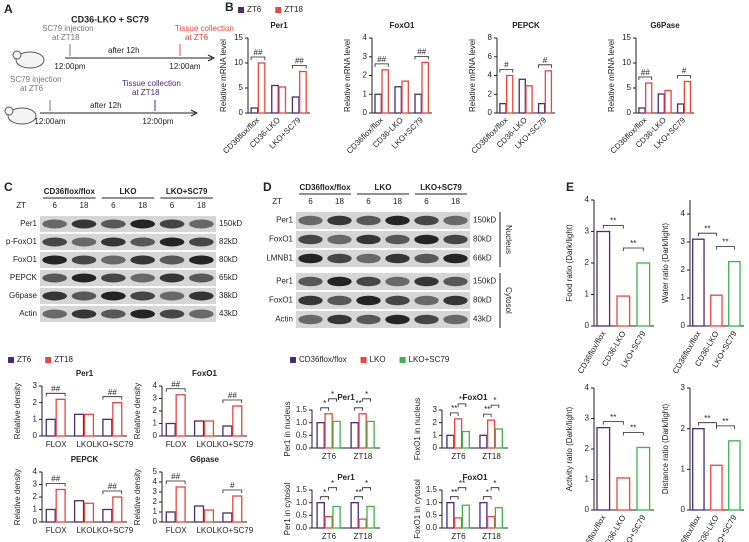  Describe the element at coordinates (287, 509) in the screenshot. I see `y-axis-label: Per1 in cytosol` at that location.